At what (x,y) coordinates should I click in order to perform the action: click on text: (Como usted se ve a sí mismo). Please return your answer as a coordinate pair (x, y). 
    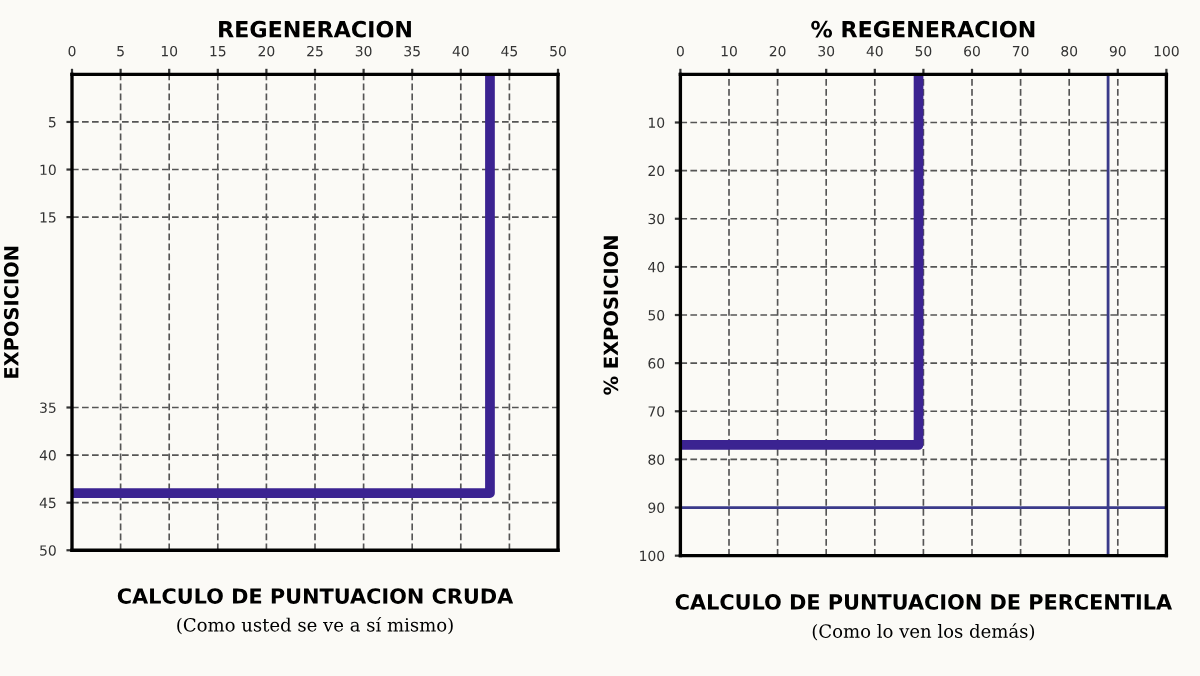
    Looking at the image, I should click on (315, 625).